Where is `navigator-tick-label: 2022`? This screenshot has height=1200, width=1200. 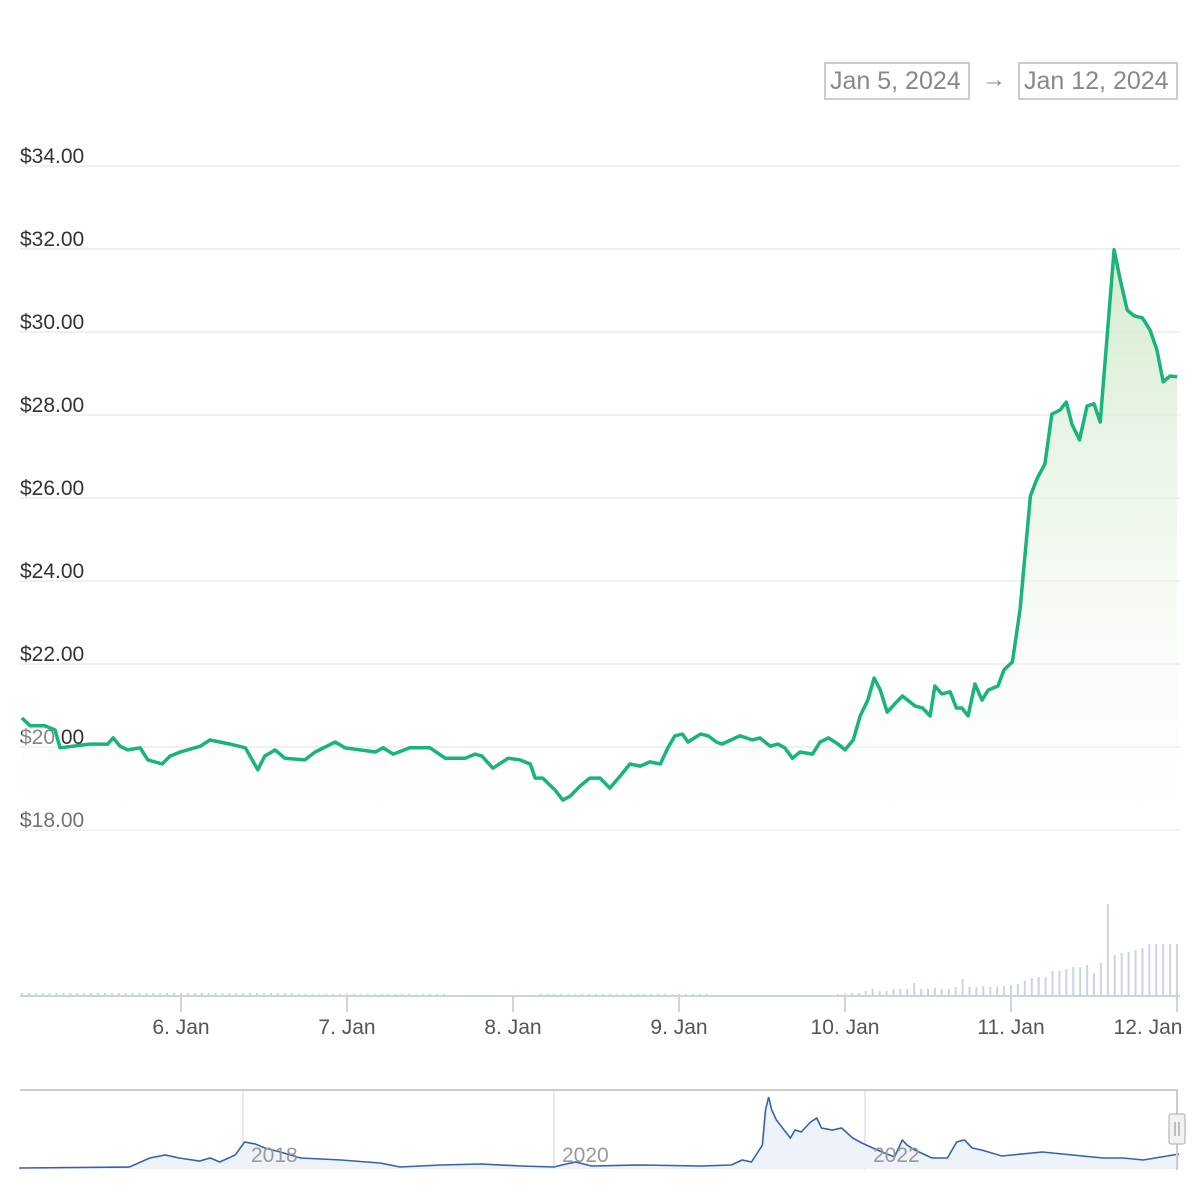
navigator-tick-label: 2022 is located at coordinates (896, 1155).